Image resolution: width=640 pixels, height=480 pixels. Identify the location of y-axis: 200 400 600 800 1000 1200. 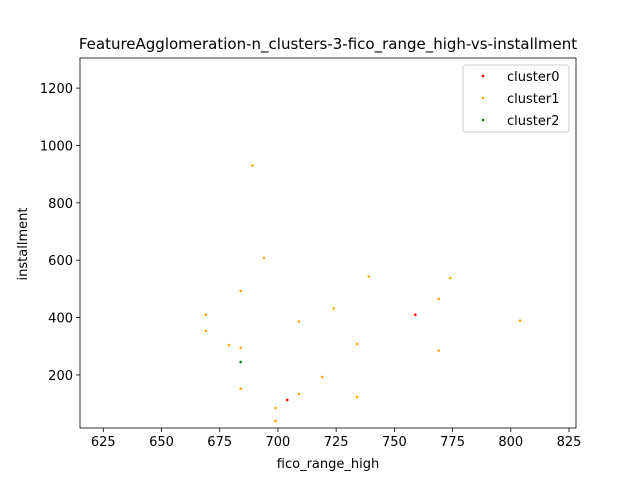
(60, 233).